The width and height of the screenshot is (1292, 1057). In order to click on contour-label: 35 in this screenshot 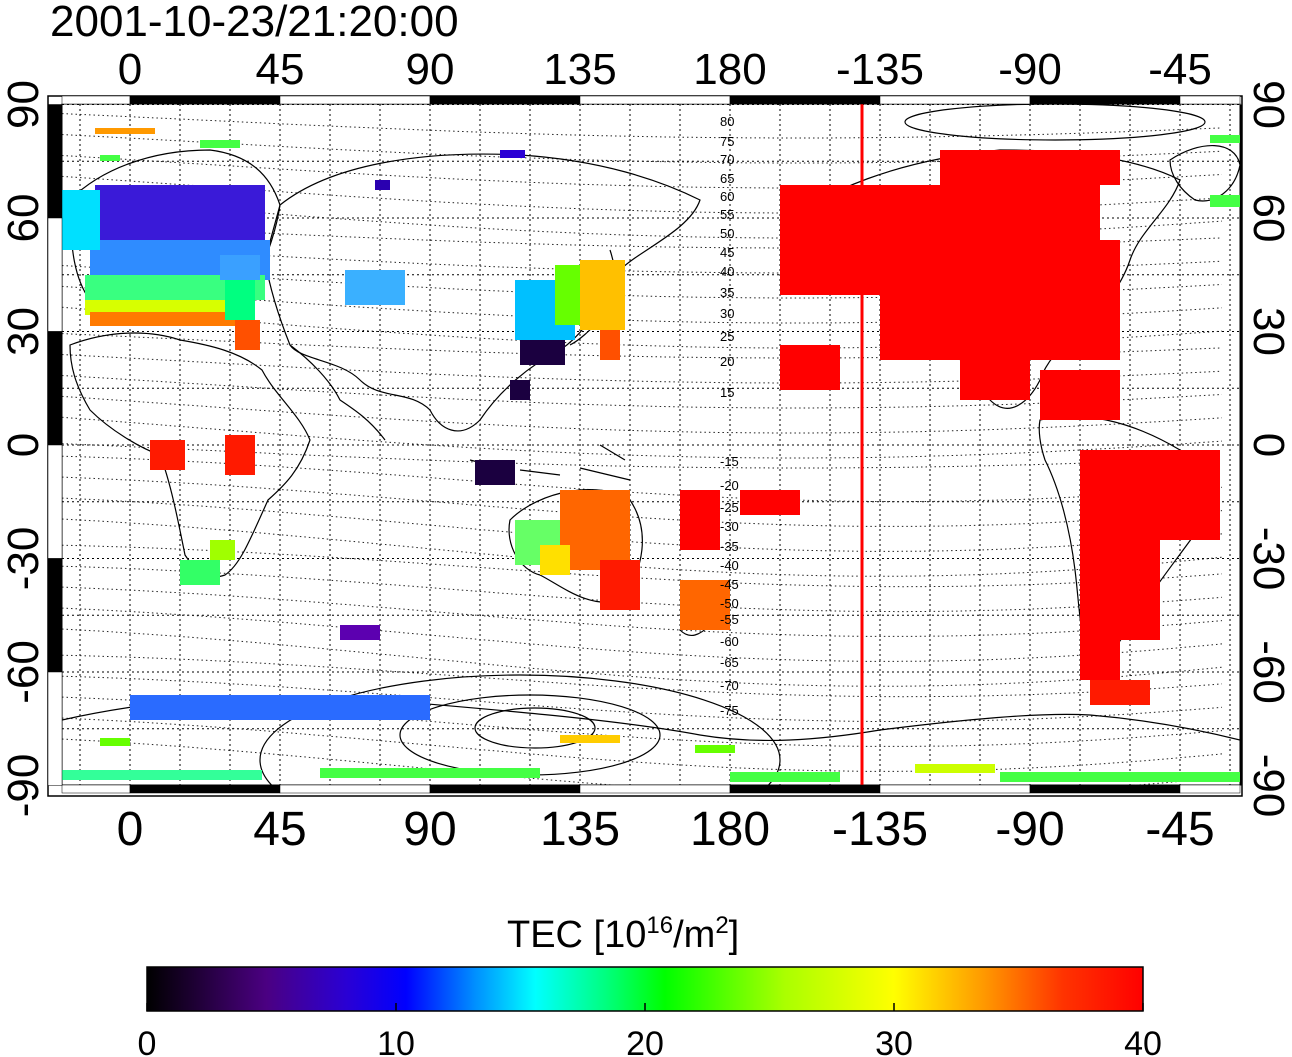, I will do `click(727, 292)`.